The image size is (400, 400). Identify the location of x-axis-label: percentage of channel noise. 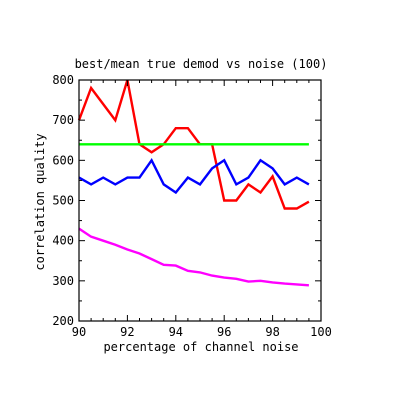
(200, 347).